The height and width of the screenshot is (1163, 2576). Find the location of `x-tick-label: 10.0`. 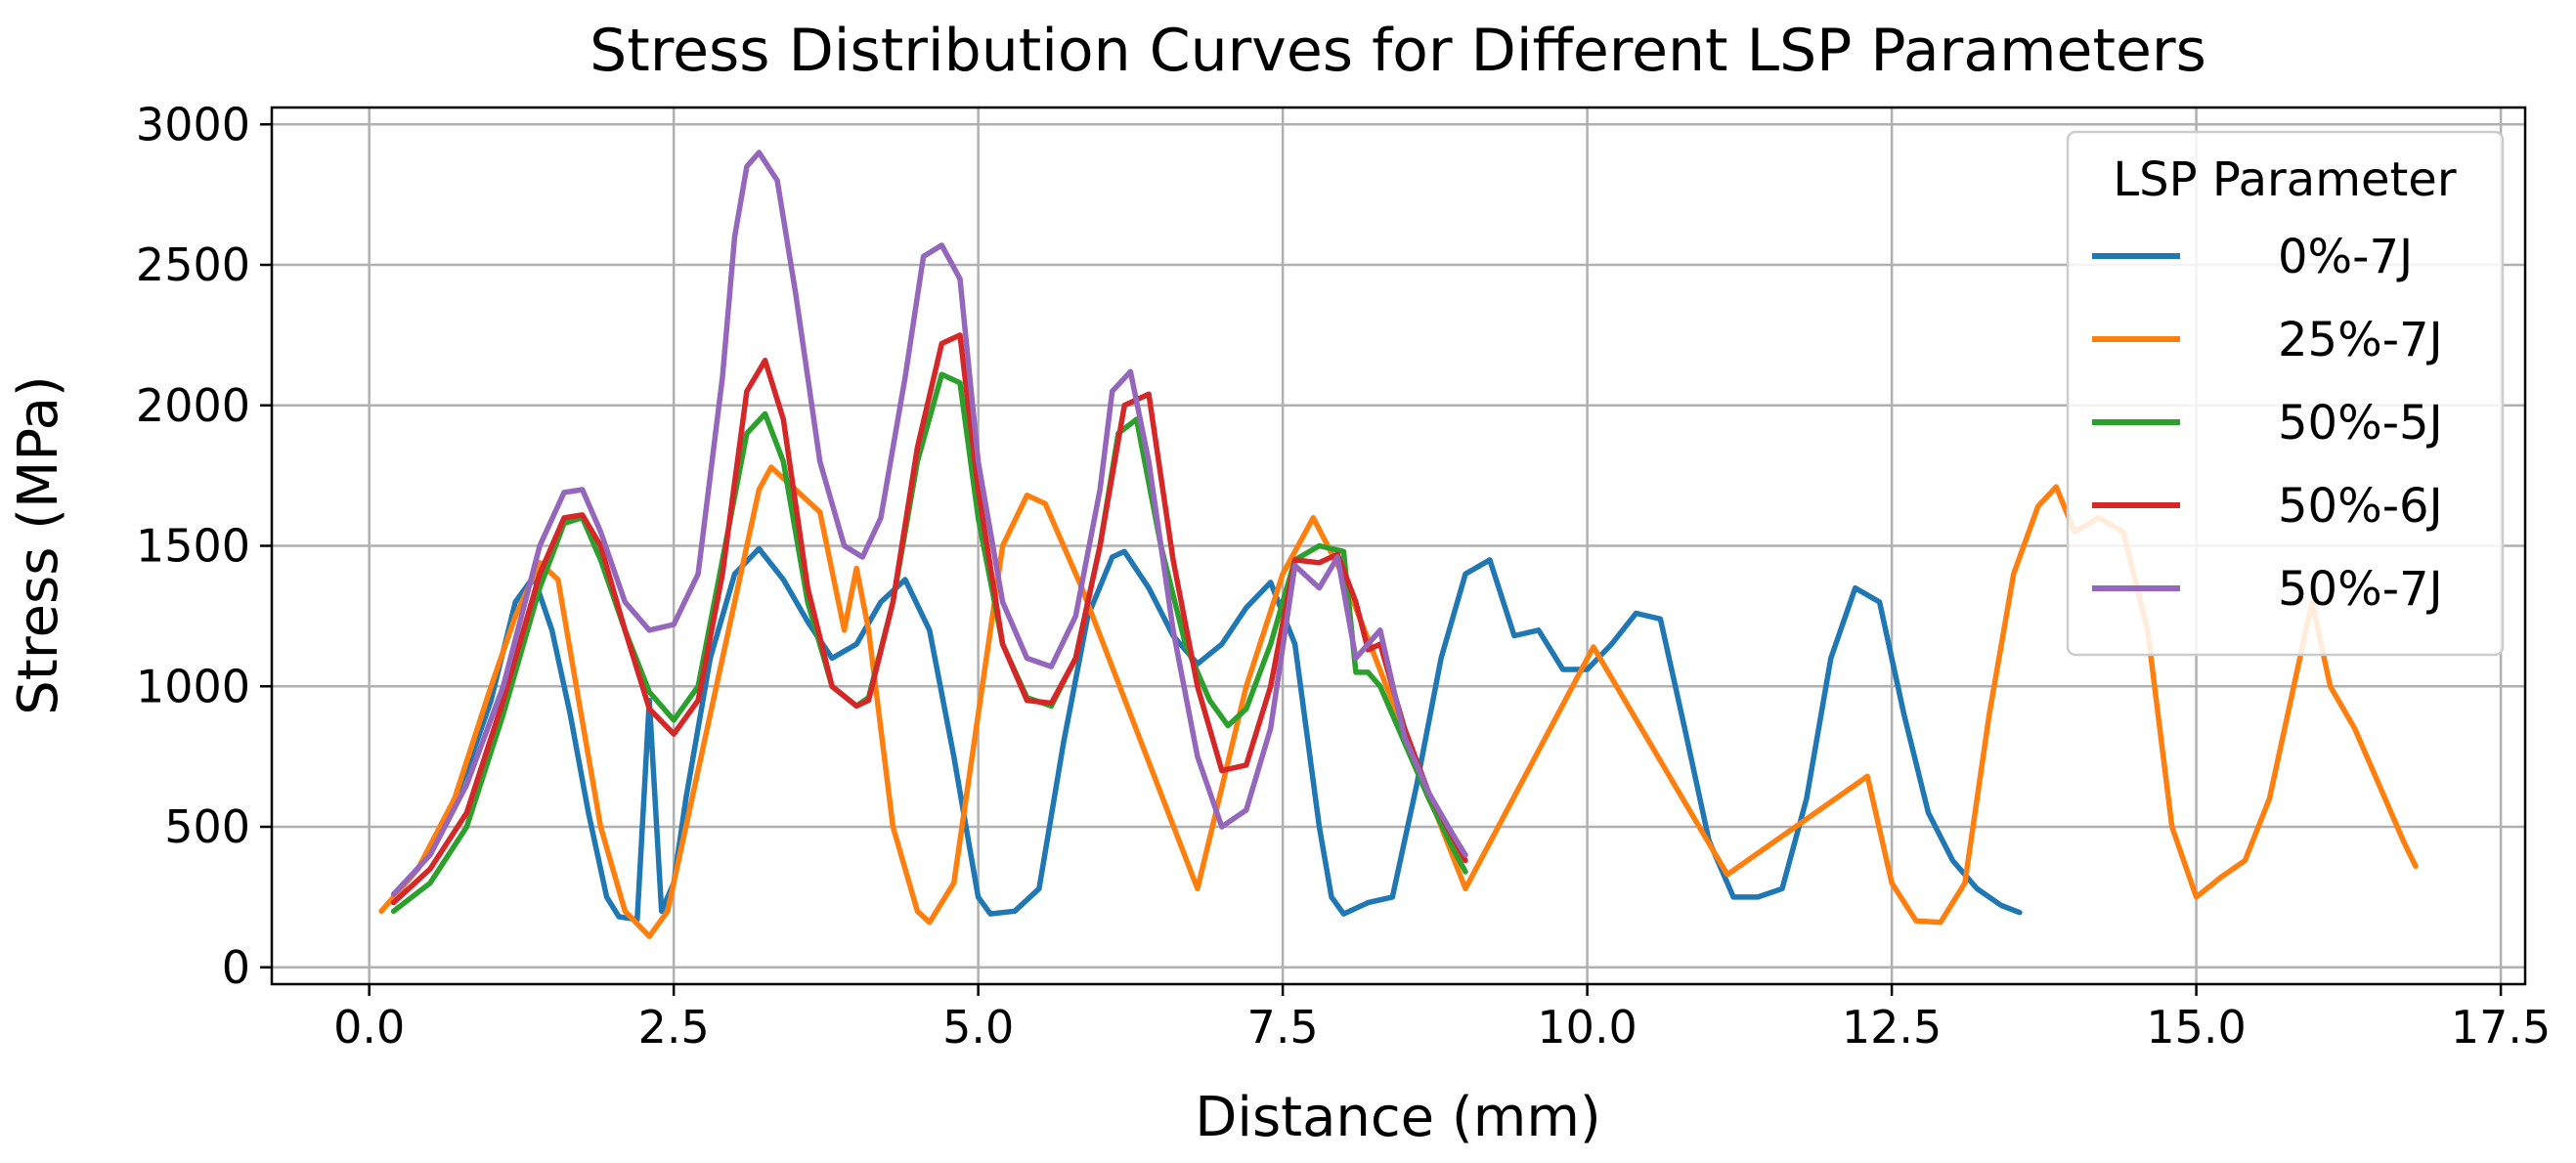

x-tick-label: 10.0 is located at coordinates (1587, 1027).